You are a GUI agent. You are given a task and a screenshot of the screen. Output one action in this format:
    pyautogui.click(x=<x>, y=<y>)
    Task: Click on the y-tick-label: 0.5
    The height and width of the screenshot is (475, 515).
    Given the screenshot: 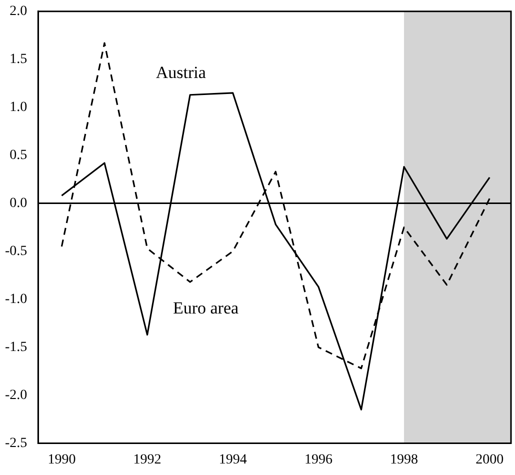 What is the action you would take?
    pyautogui.click(x=19, y=156)
    